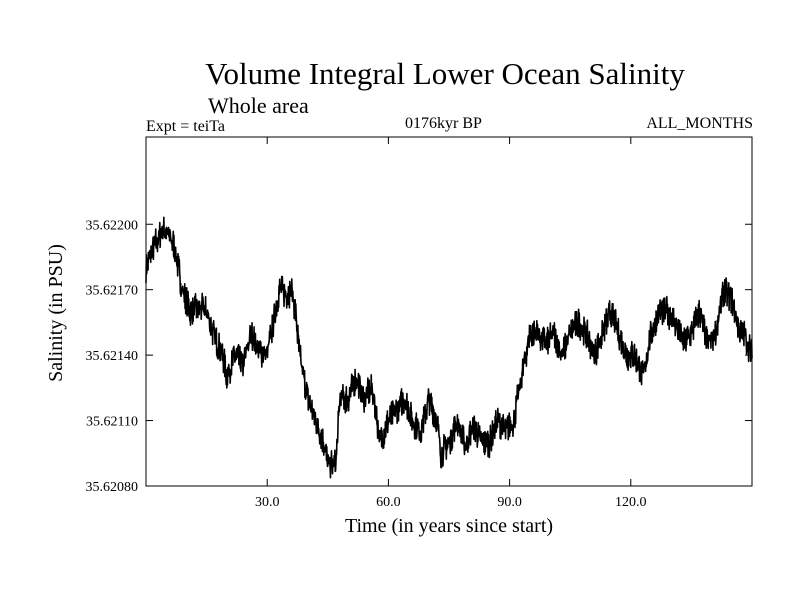 The height and width of the screenshot is (600, 800). What do you see at coordinates (445, 73) in the screenshot?
I see `chart-title: Volume Integral Lower Ocean Salinity` at bounding box center [445, 73].